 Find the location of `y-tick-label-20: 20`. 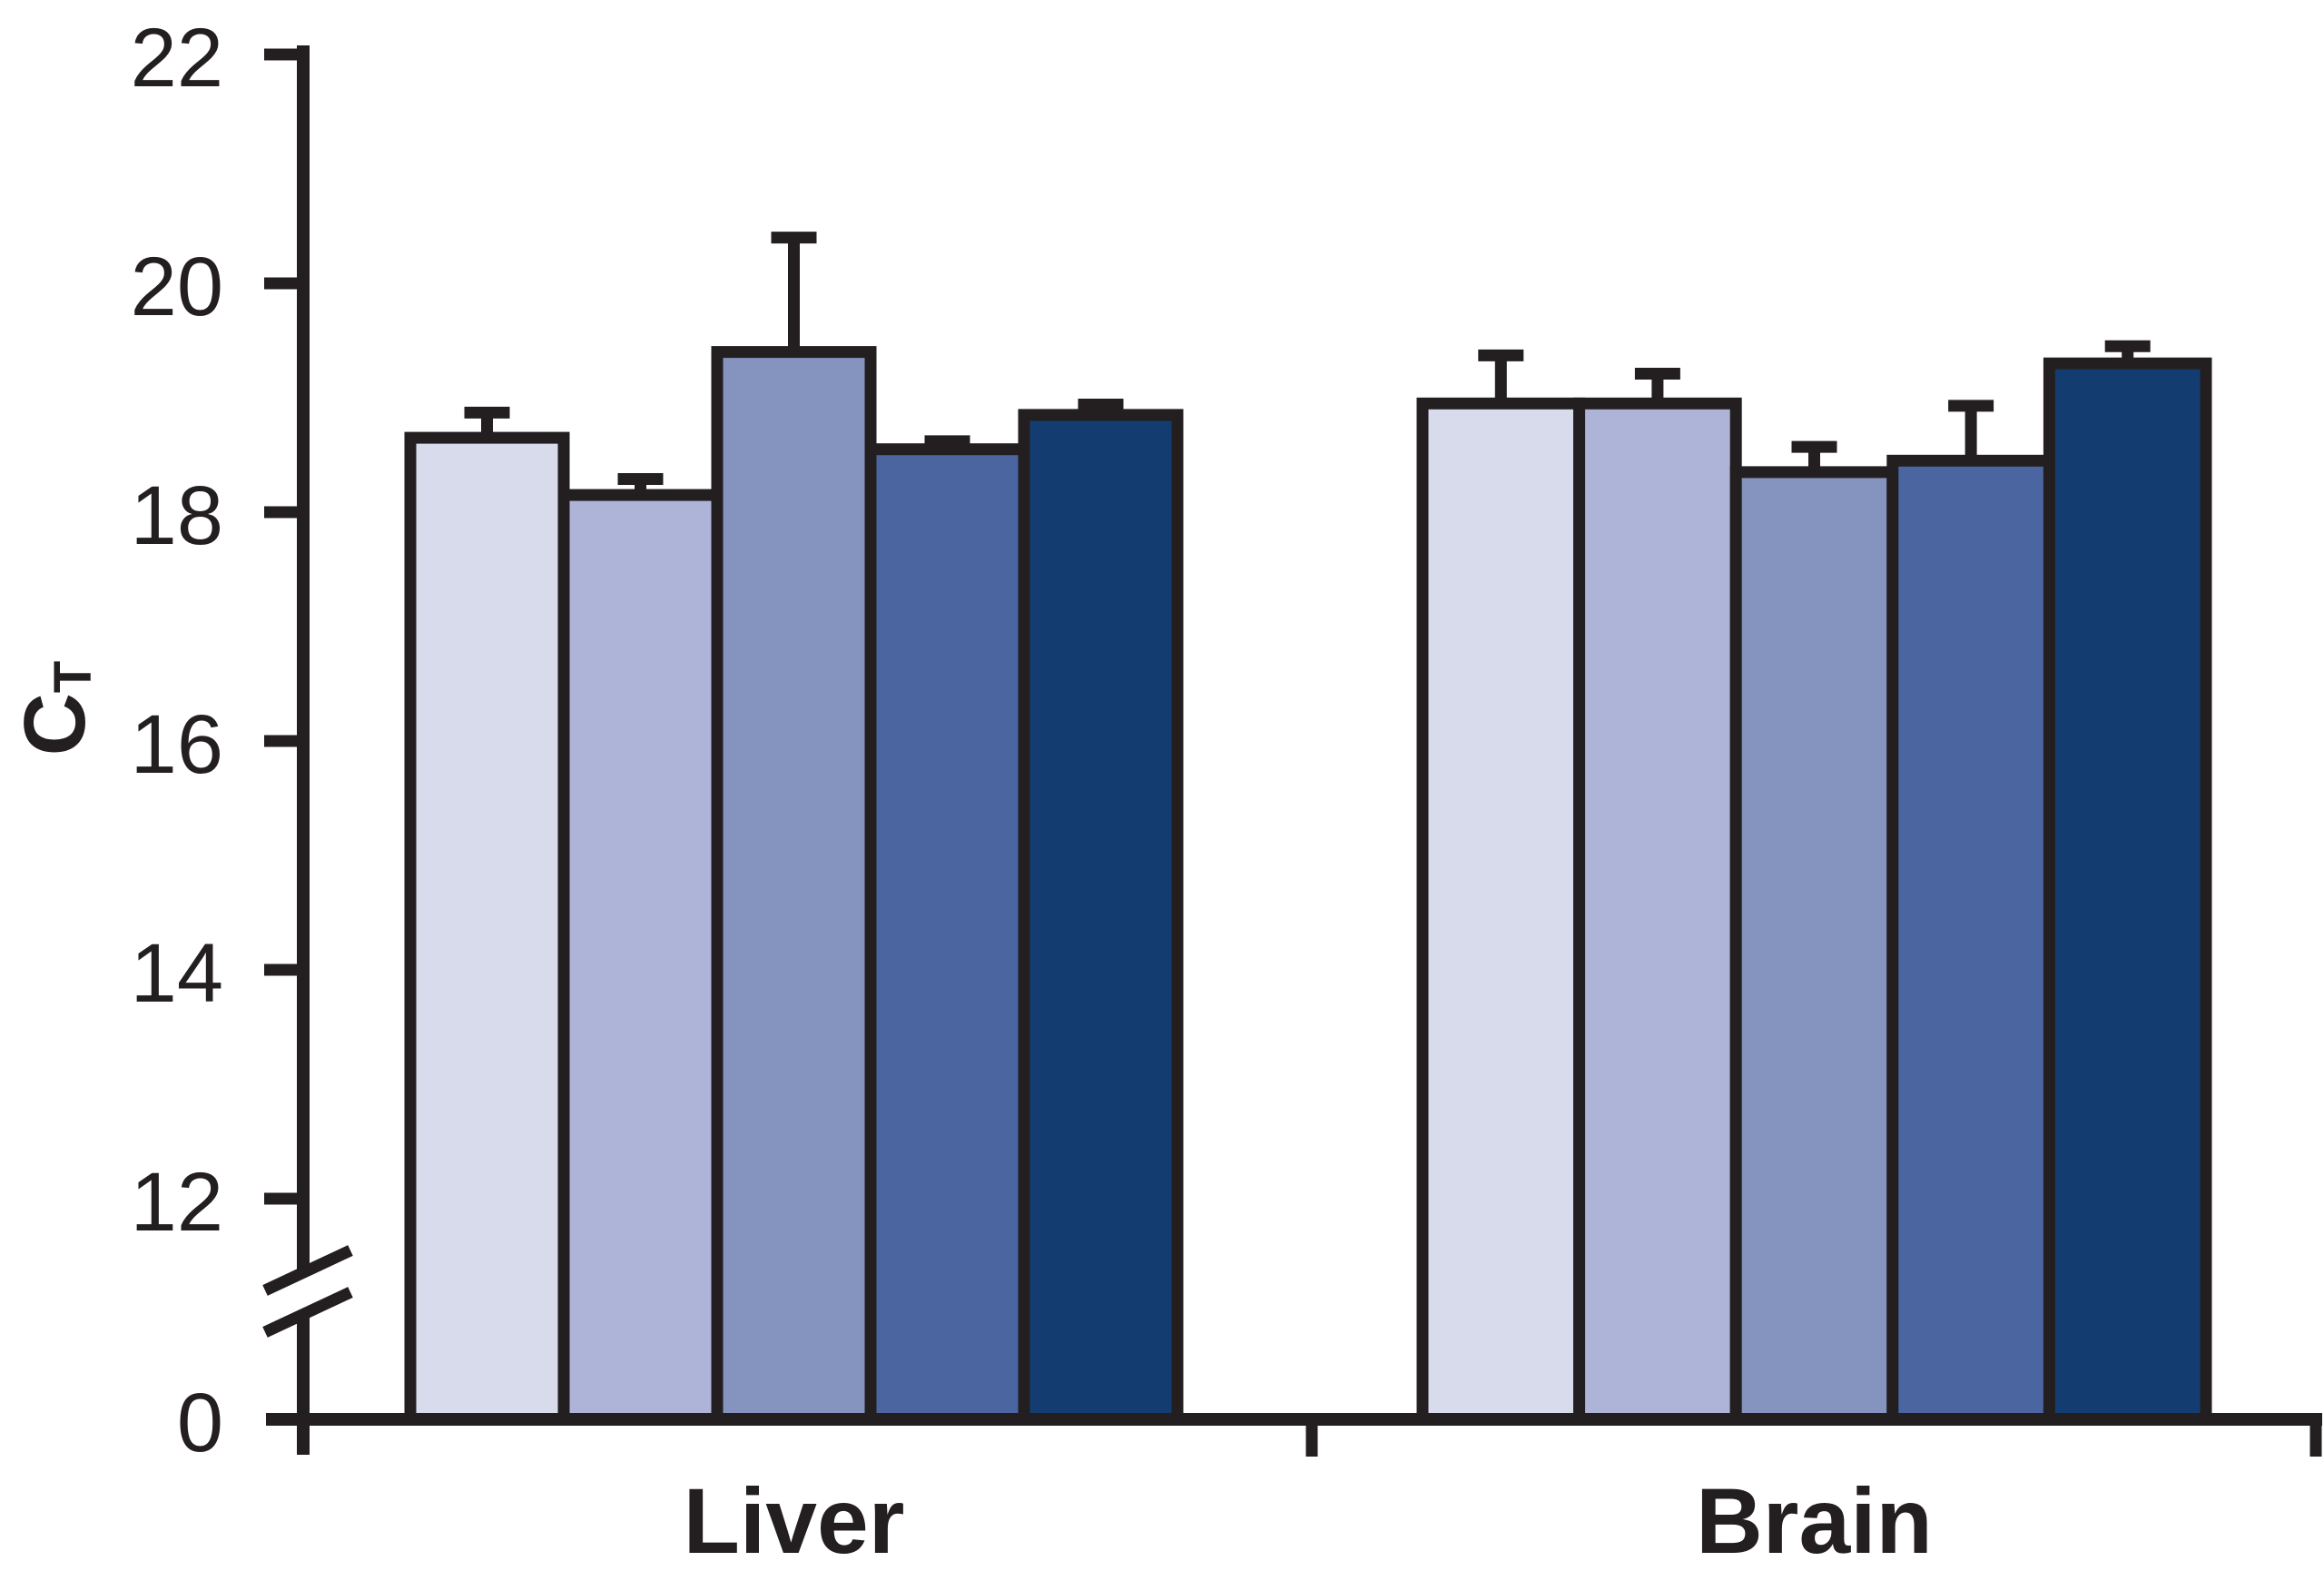

y-tick-label-20: 20 is located at coordinates (177, 287).